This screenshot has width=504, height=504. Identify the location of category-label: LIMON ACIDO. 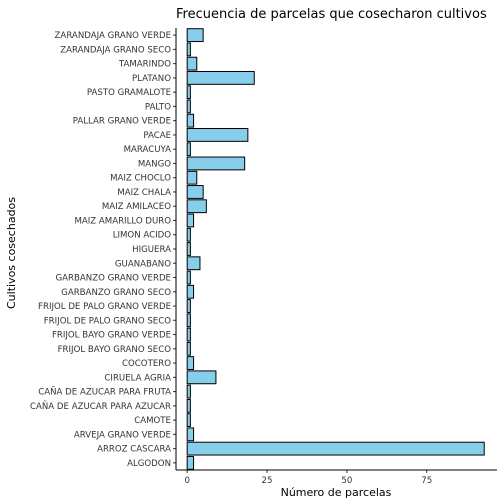
(142, 236).